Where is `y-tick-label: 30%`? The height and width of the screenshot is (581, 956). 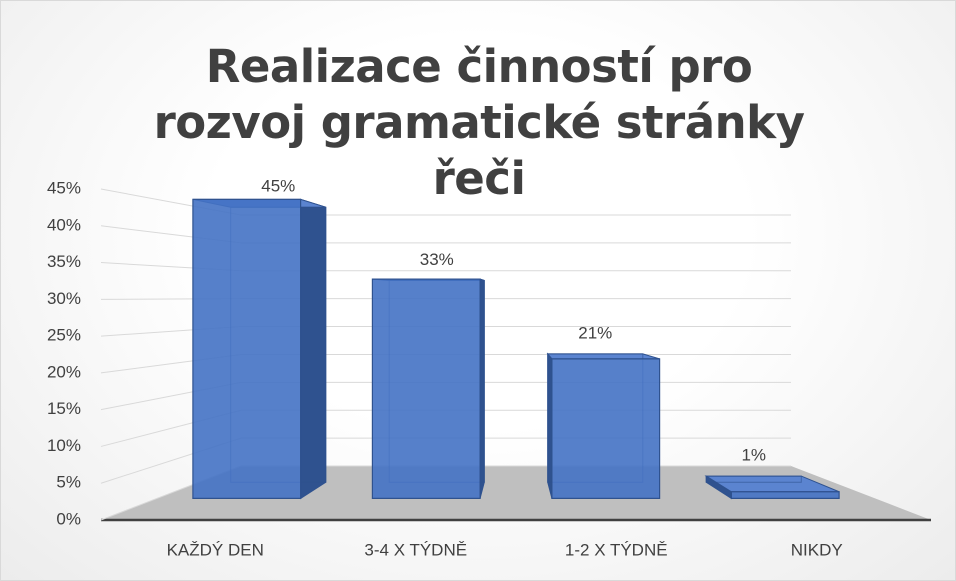
y-tick-label: 30% is located at coordinates (64, 298).